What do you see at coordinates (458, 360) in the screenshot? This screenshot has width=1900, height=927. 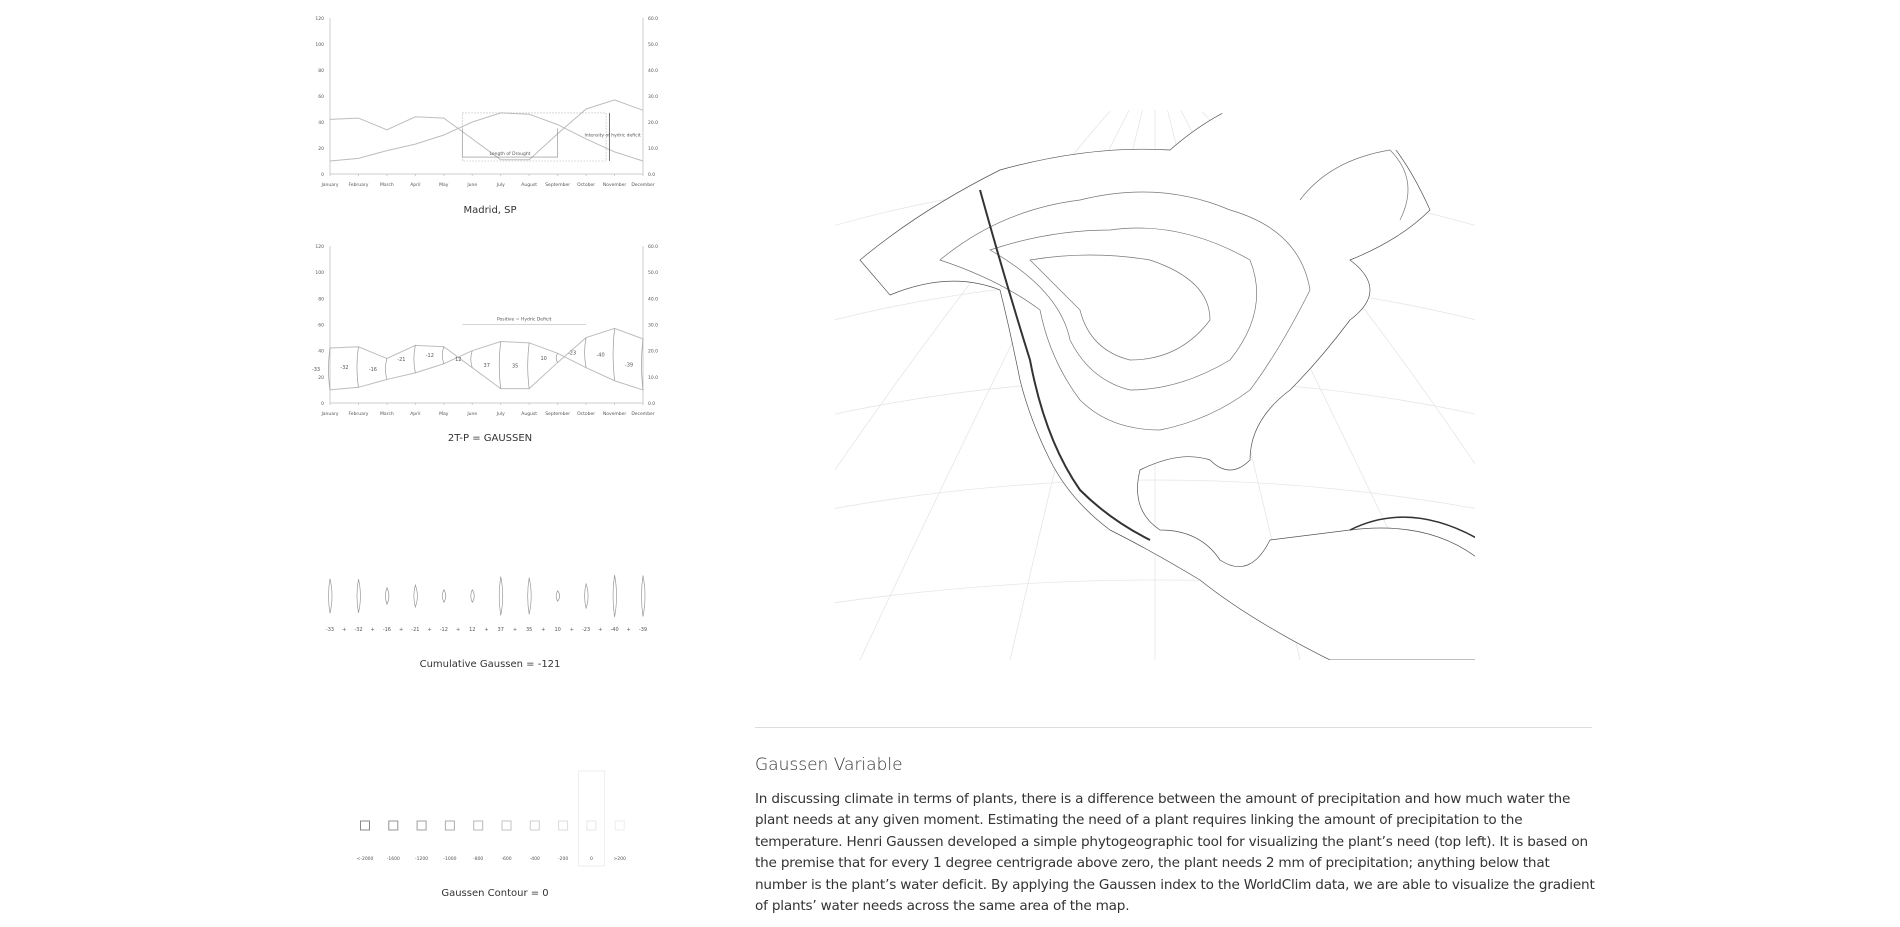 I see `gaussen-value-label: 12` at bounding box center [458, 360].